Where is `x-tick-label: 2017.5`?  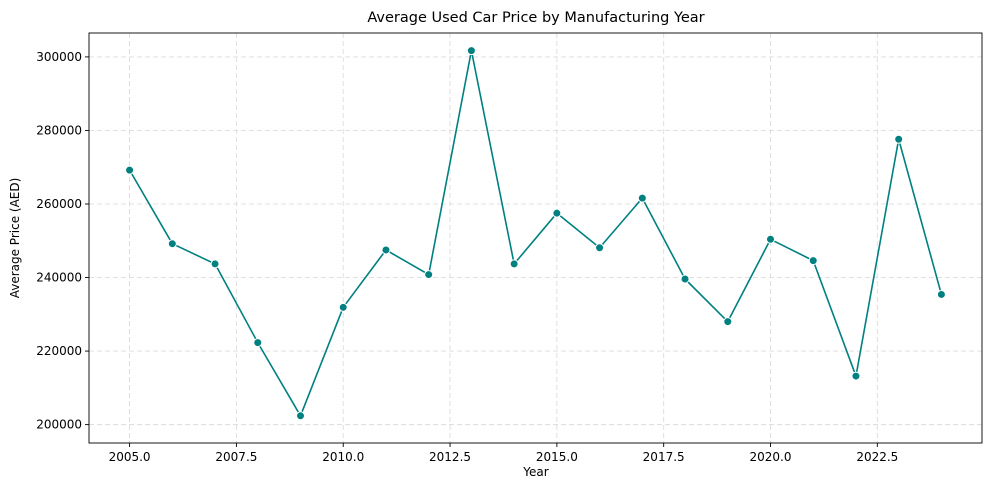
x-tick-label: 2017.5 is located at coordinates (664, 457).